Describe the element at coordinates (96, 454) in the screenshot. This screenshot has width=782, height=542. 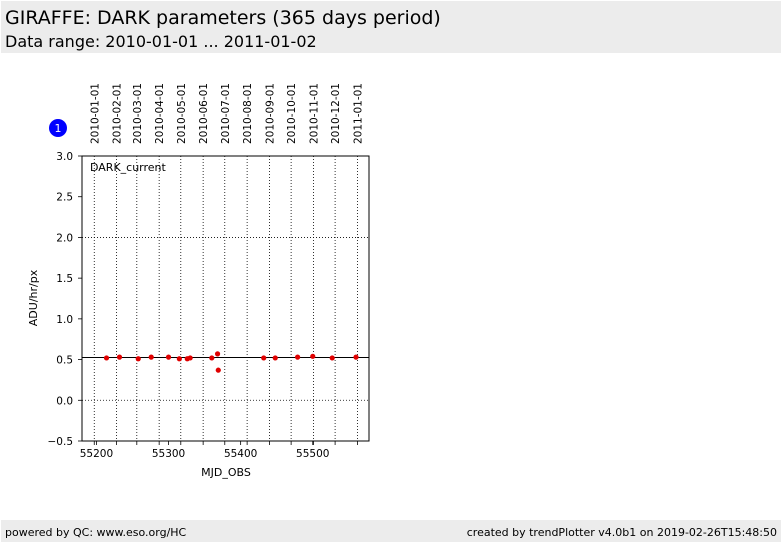
I see `x-tick-label: 55200` at that location.